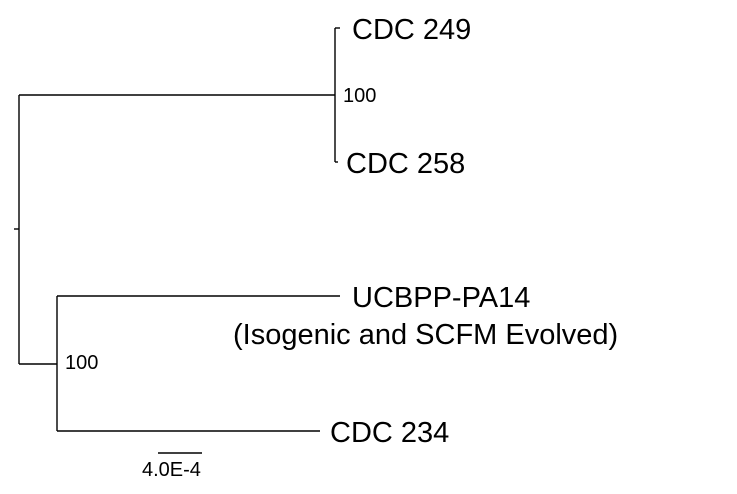  What do you see at coordinates (389, 433) in the screenshot?
I see `leaf-label-cdc234: CDC 234` at bounding box center [389, 433].